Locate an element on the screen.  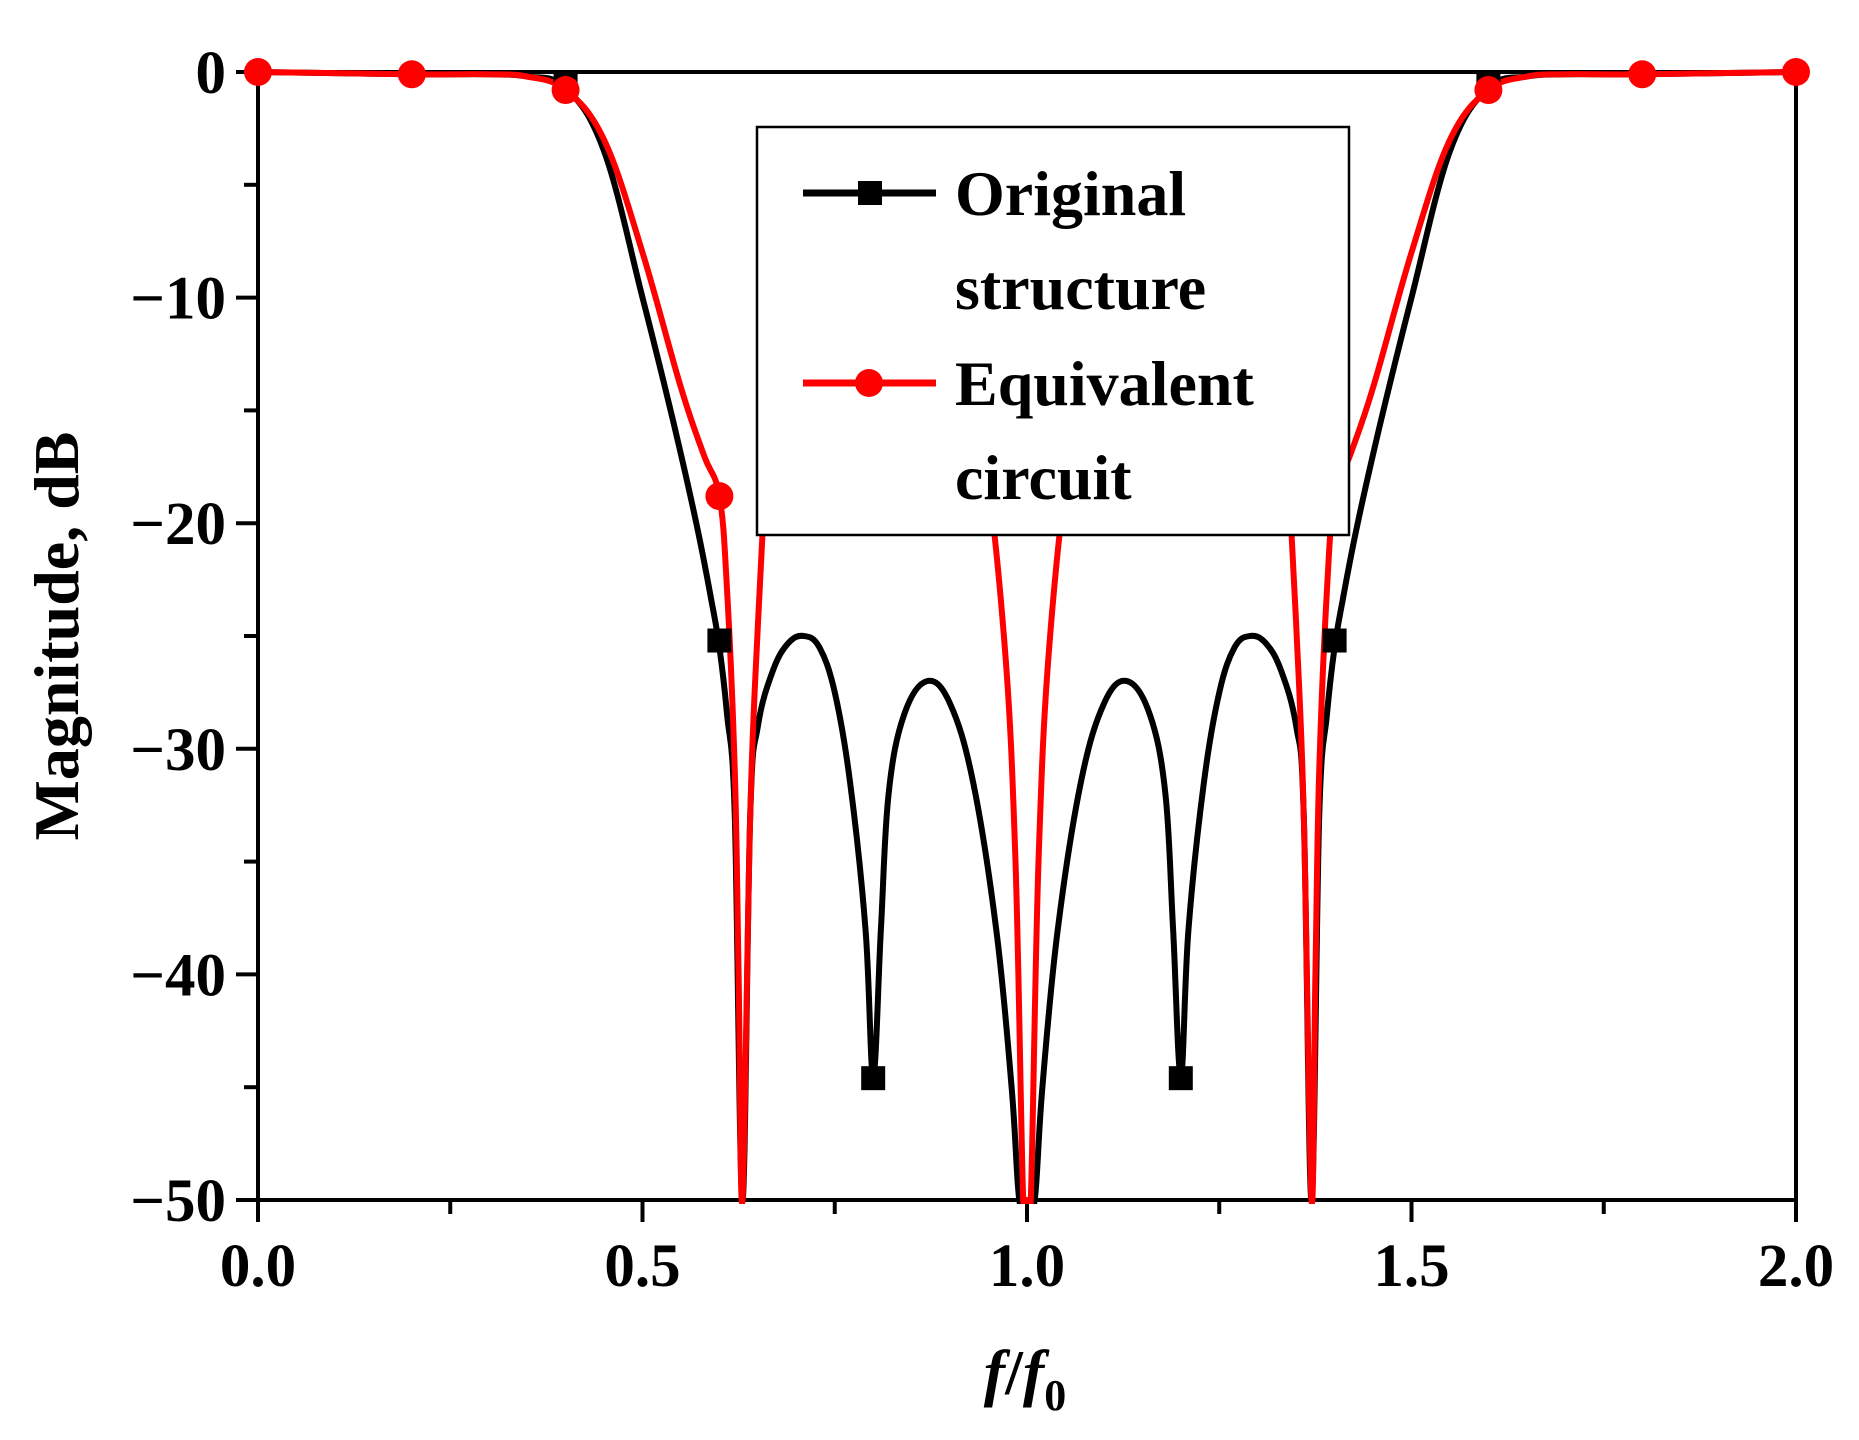
x-axis-title-subscript: 0 is located at coordinates (1055, 1395).